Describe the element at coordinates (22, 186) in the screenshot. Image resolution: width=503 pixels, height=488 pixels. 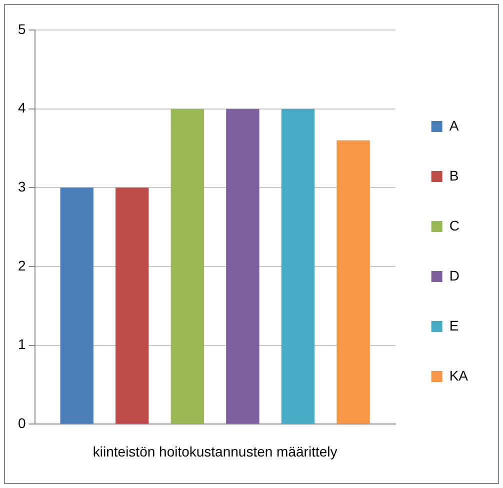
I see `y-tick-label: 3` at that location.